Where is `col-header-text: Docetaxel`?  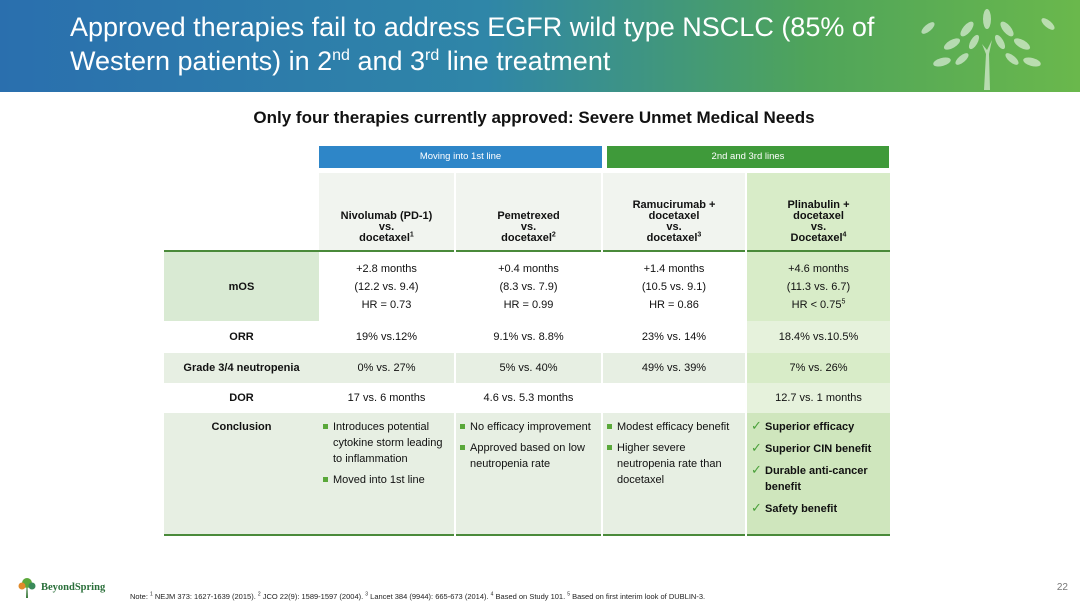 col-header-text: Docetaxel is located at coordinates (816, 238).